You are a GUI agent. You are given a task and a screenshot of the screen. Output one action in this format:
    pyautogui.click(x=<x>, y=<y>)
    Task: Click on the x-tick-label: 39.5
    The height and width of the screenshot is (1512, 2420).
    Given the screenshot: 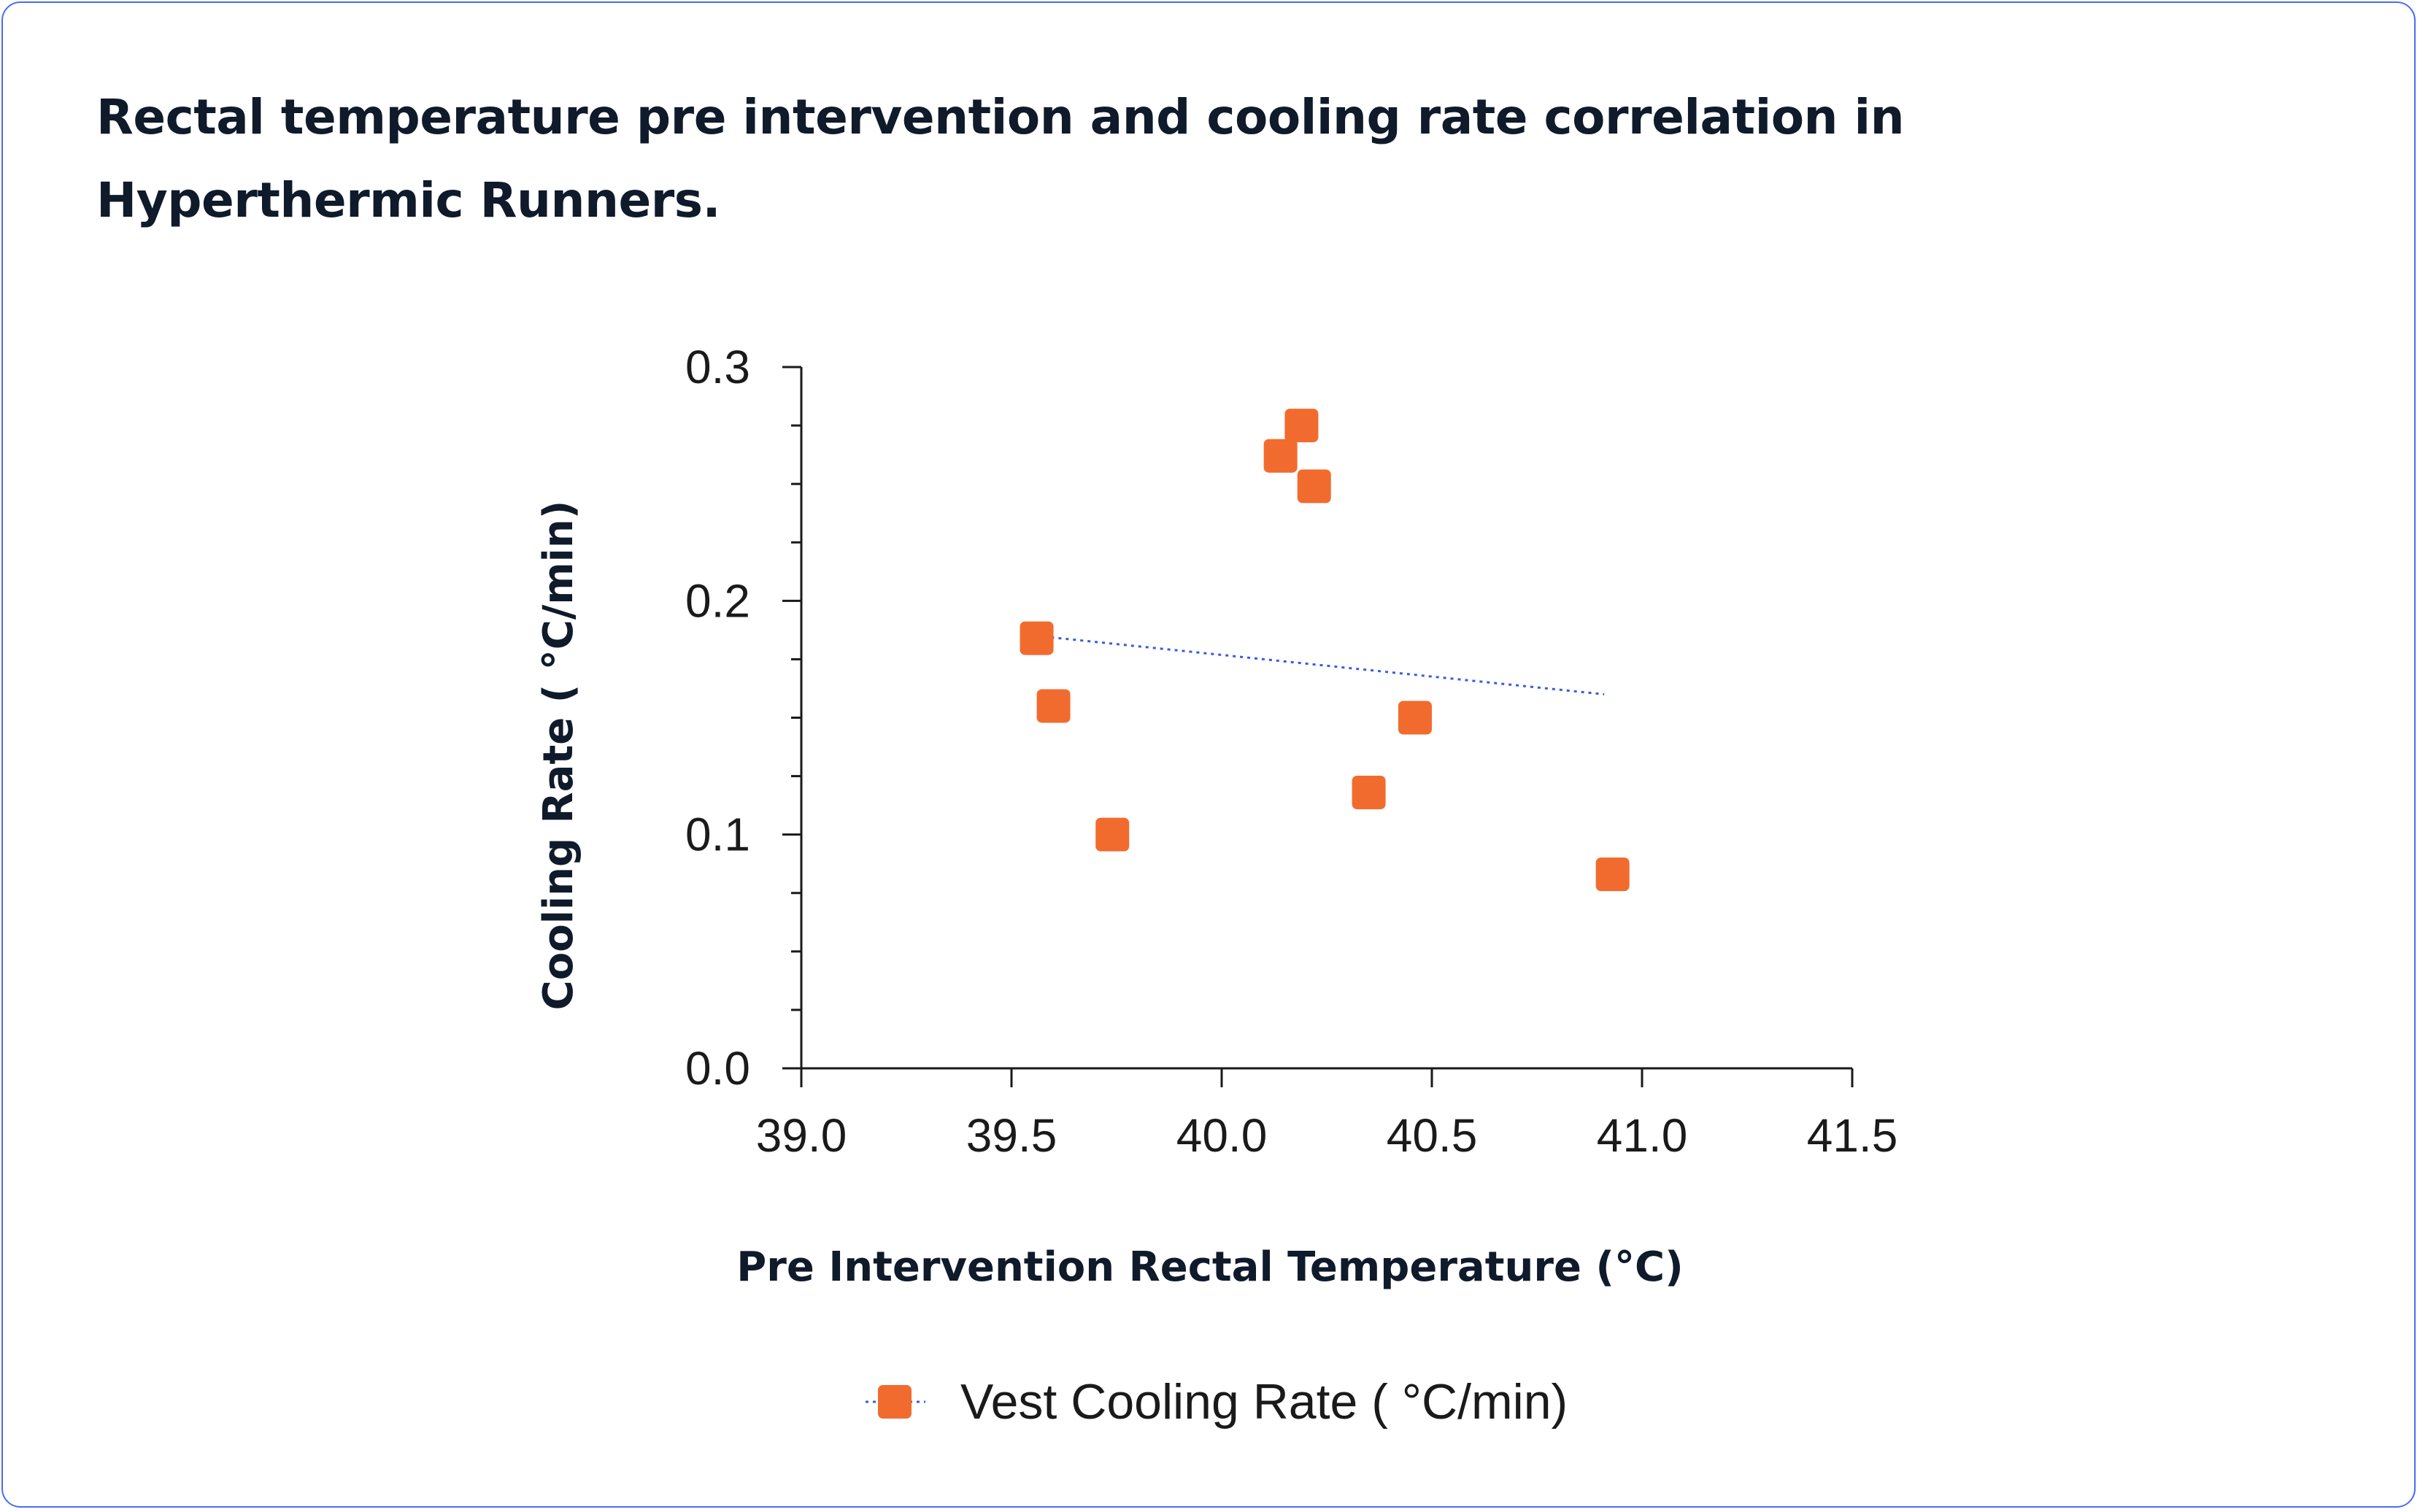 What is the action you would take?
    pyautogui.click(x=1011, y=1135)
    